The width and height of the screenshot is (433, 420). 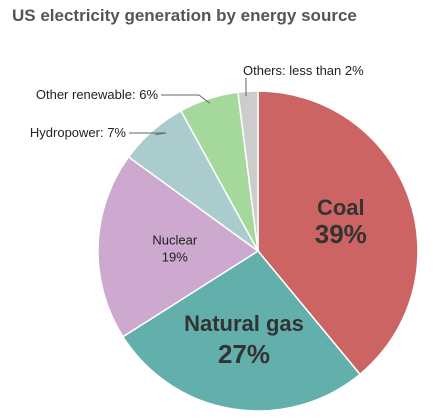 What do you see at coordinates (244, 354) in the screenshot?
I see `slice-value-natural-gas: 27%` at bounding box center [244, 354].